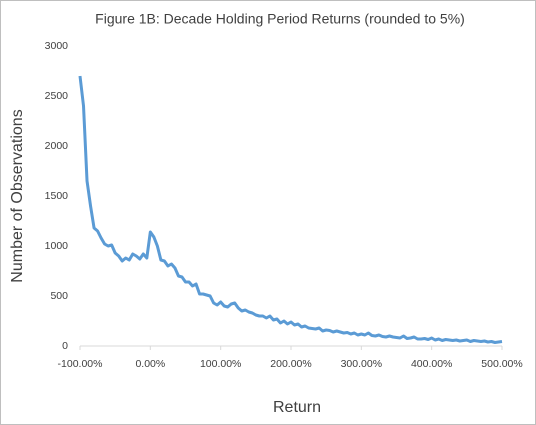  What do you see at coordinates (297, 407) in the screenshot?
I see `x-axis-label: Return` at bounding box center [297, 407].